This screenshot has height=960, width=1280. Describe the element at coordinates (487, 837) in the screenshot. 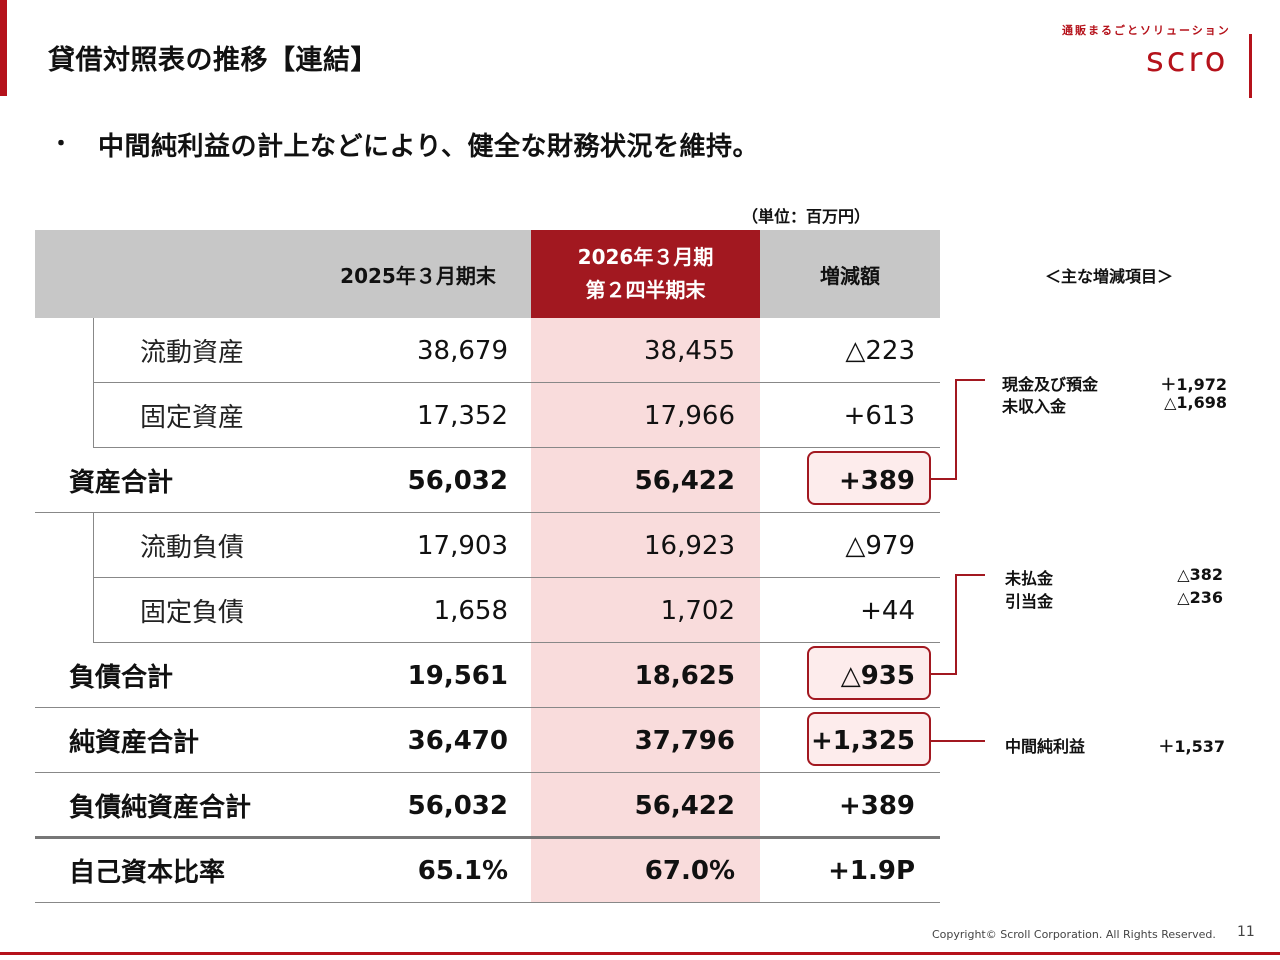

I see `row-divider-thick` at that location.